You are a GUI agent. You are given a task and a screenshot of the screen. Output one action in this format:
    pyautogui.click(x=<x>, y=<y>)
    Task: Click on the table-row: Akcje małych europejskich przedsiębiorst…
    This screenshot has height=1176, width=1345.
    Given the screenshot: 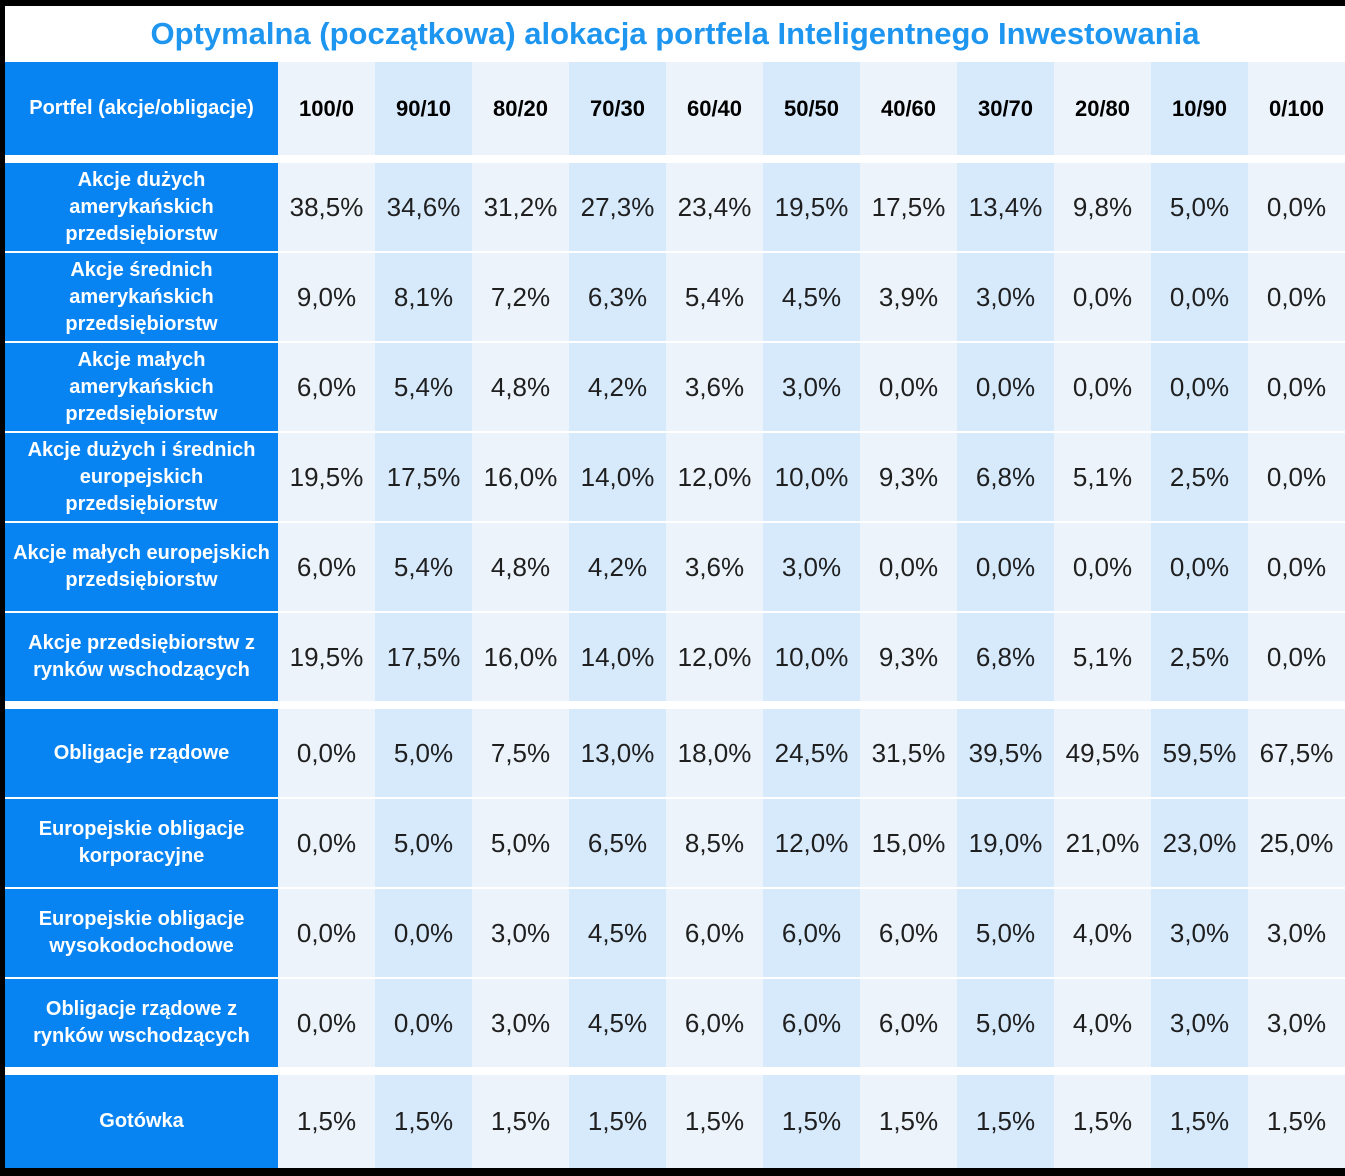 What is the action you would take?
    pyautogui.click(x=675, y=567)
    